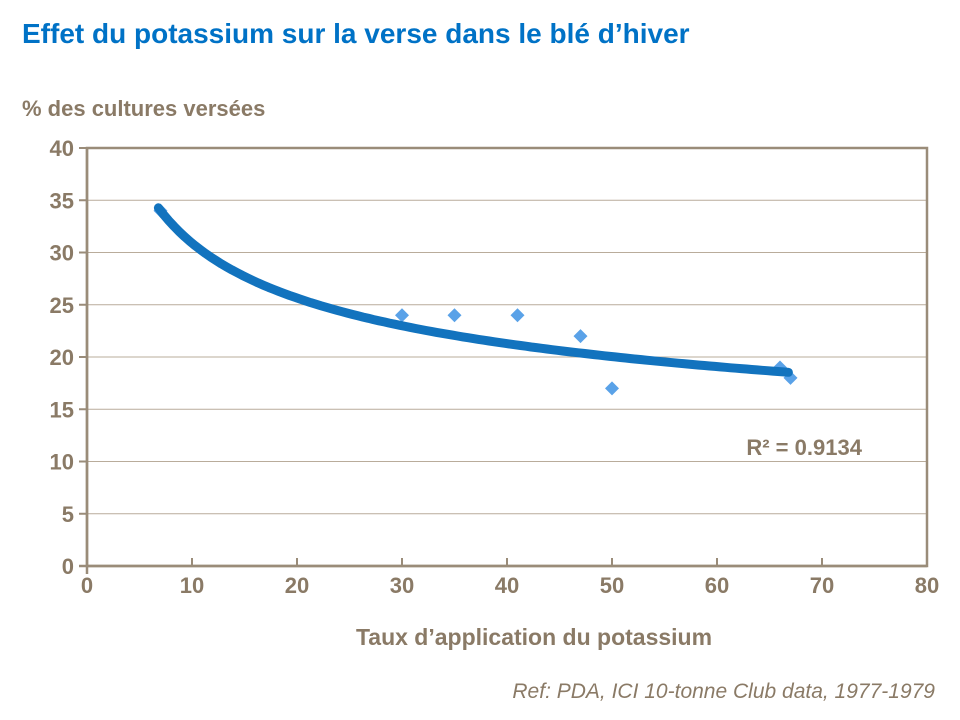  Describe the element at coordinates (87, 585) in the screenshot. I see `x-tick-label-0: 0` at that location.